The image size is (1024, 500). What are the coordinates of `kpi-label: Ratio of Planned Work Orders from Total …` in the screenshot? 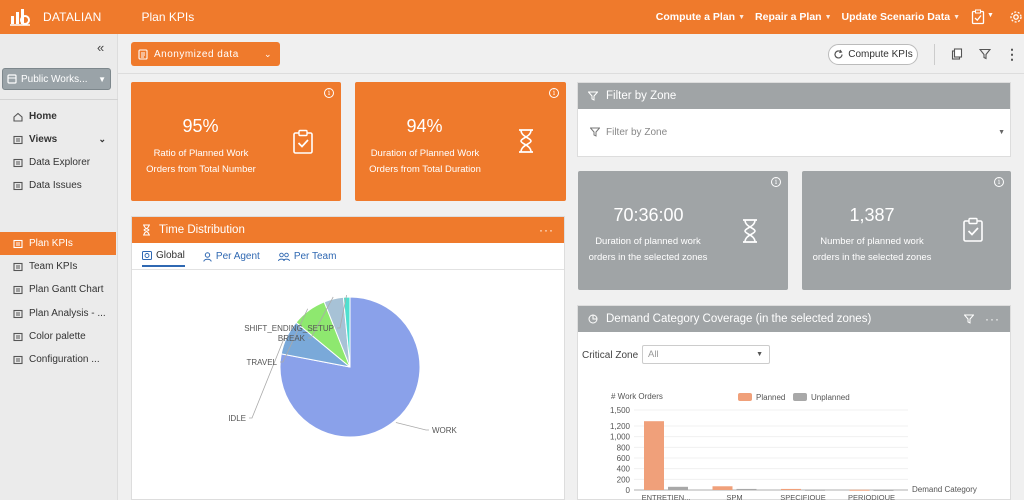 It's located at (201, 161).